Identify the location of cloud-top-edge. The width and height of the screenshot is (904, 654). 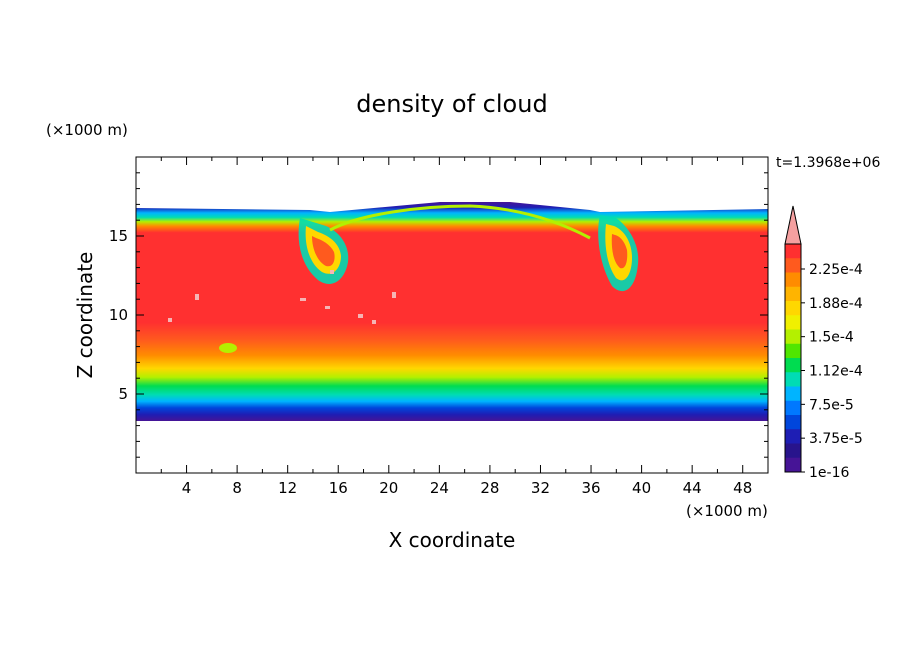
(460, 222).